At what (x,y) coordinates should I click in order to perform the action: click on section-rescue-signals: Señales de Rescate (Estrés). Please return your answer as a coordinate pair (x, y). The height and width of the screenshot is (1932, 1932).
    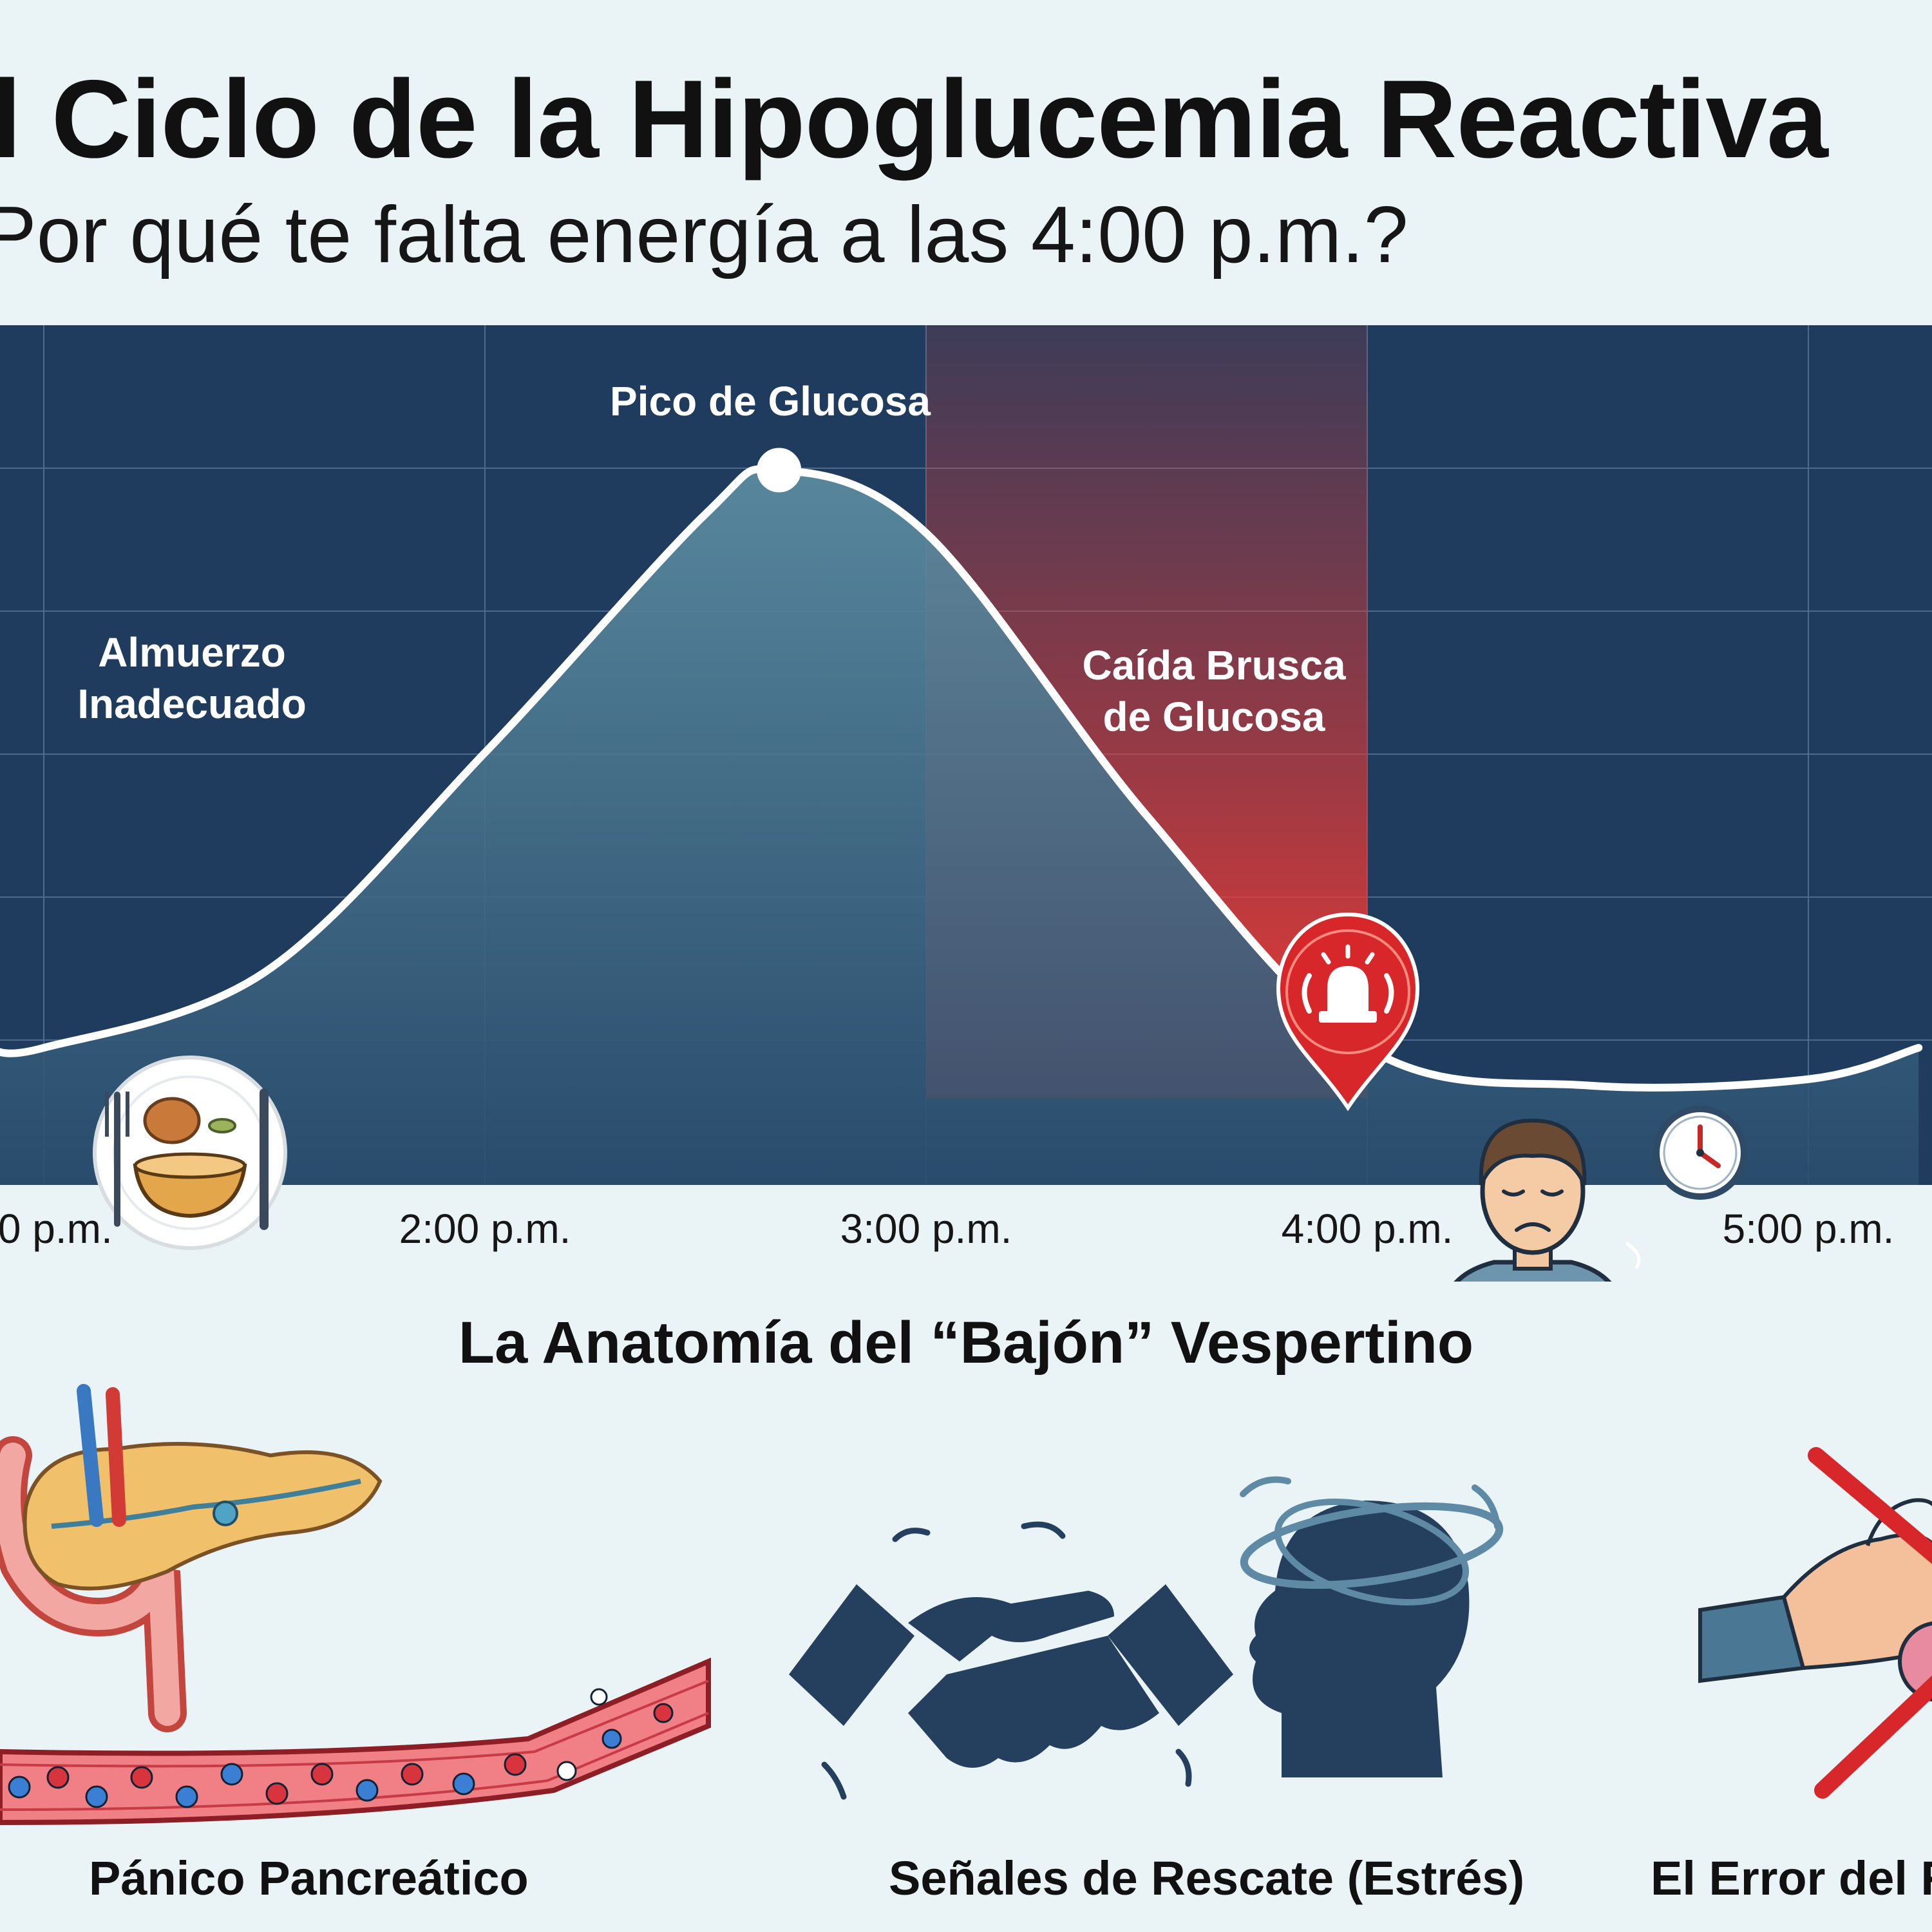
    Looking at the image, I should click on (1175, 1655).